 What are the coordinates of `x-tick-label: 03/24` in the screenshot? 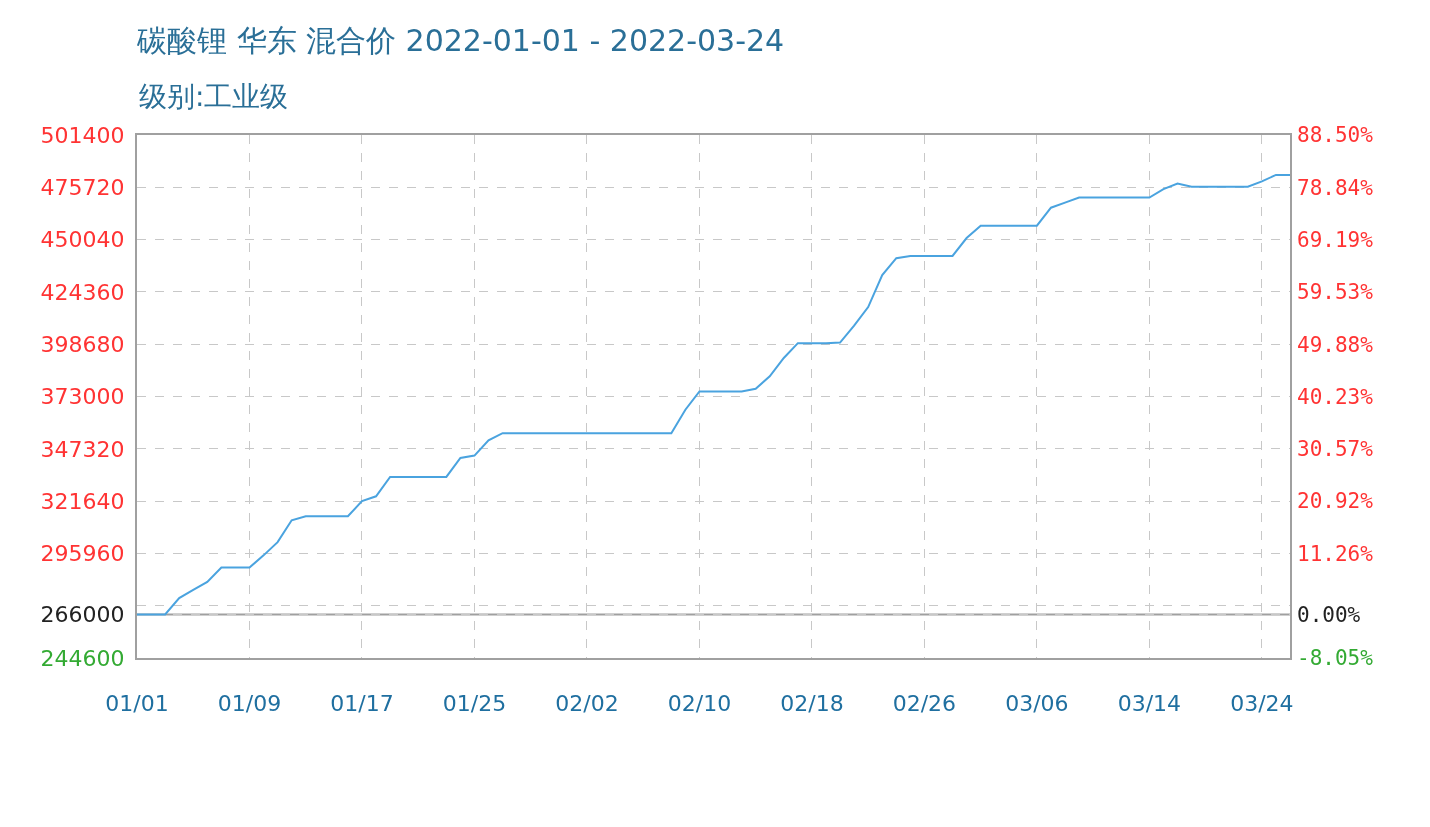 It's located at (1262, 704).